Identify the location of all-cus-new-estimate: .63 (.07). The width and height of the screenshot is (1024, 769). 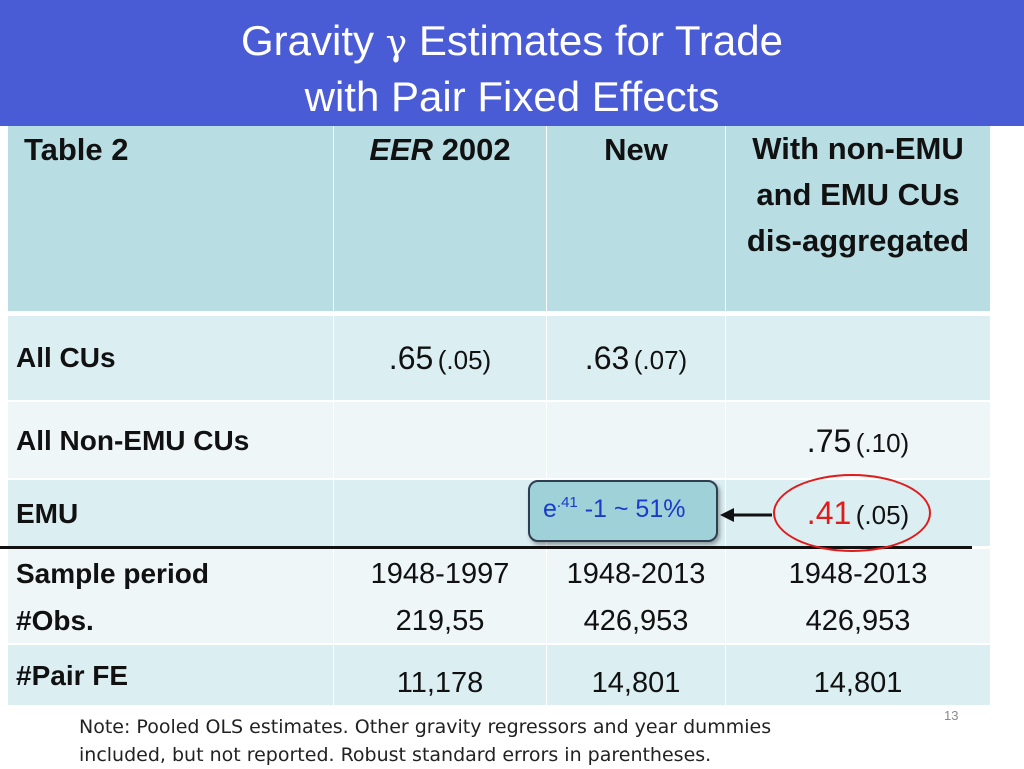
(636, 358).